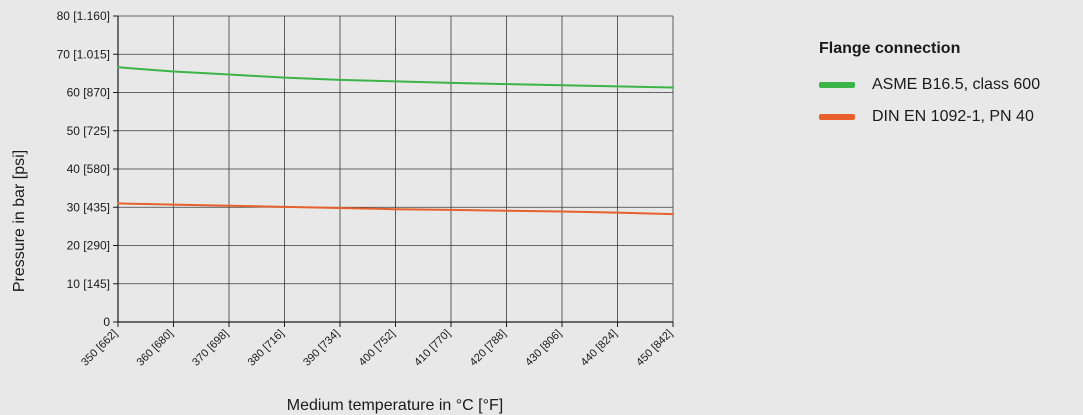  I want to click on series-line-din, so click(395, 209).